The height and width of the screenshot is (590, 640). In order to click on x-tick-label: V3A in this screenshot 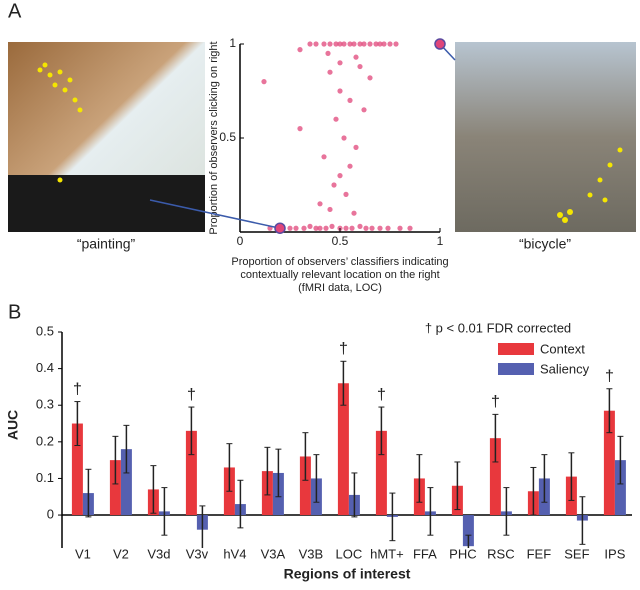, I will do `click(273, 553)`.